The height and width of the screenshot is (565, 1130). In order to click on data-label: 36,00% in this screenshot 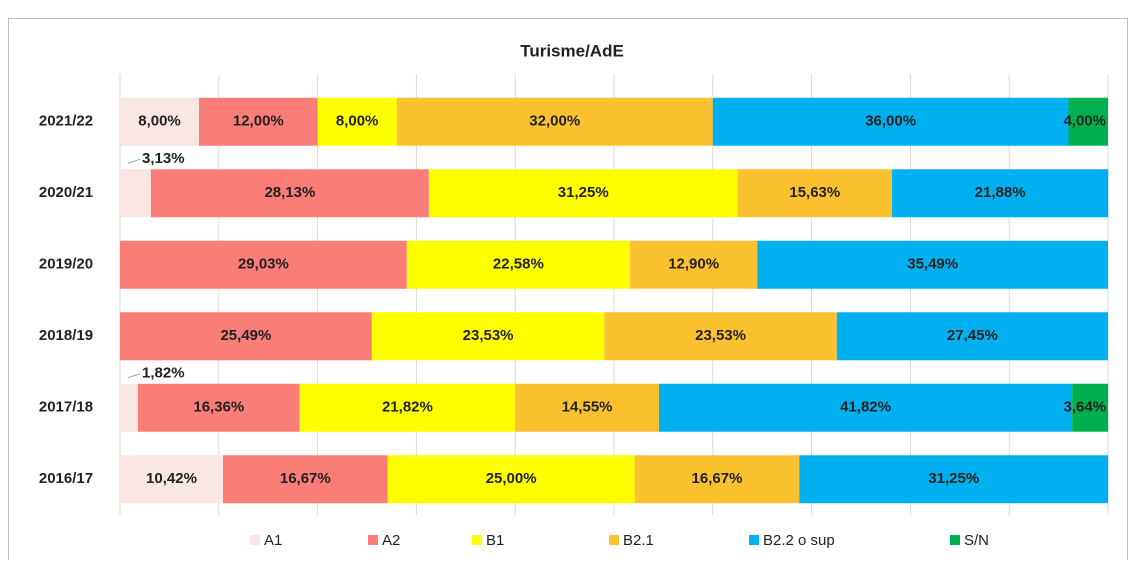, I will do `click(890, 121)`.